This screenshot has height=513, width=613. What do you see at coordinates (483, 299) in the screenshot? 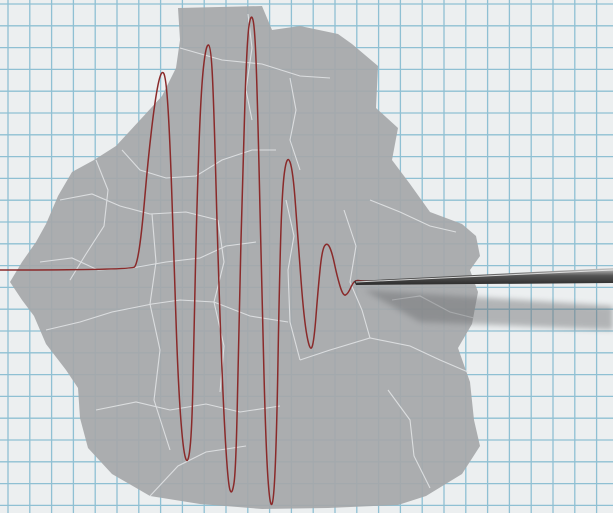
I see `recording-stylus` at bounding box center [483, 299].